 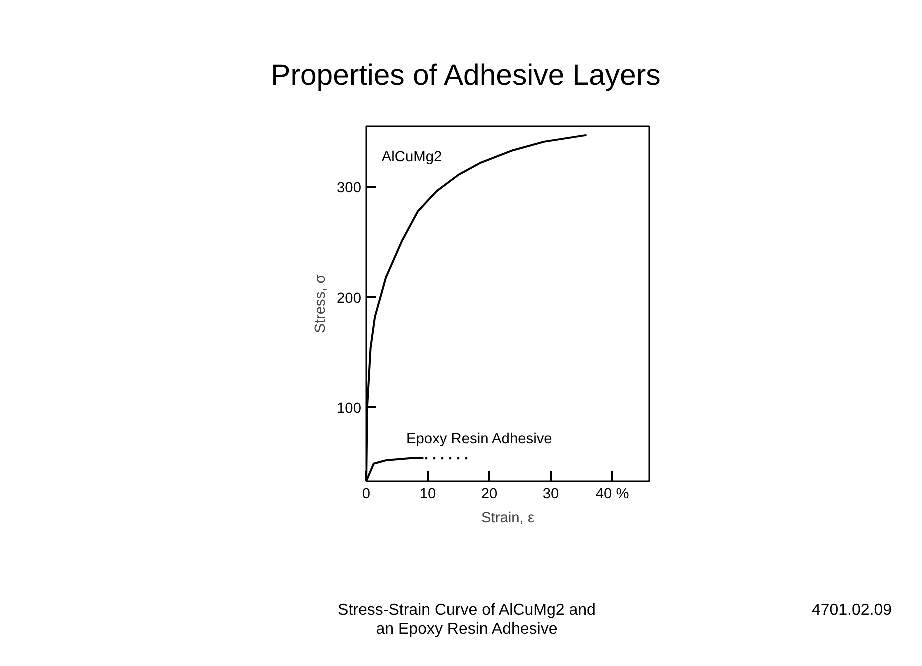 What do you see at coordinates (349, 188) in the screenshot?
I see `y-tick-label: 300` at bounding box center [349, 188].